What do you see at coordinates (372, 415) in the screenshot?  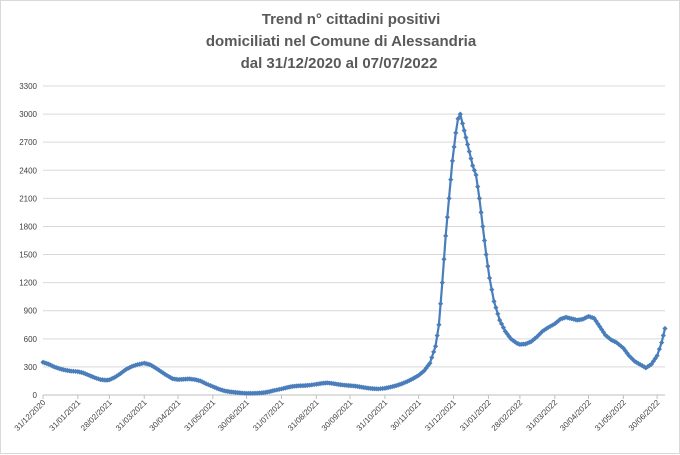 I see `x-tick-label: 31/10/2021` at bounding box center [372, 415].